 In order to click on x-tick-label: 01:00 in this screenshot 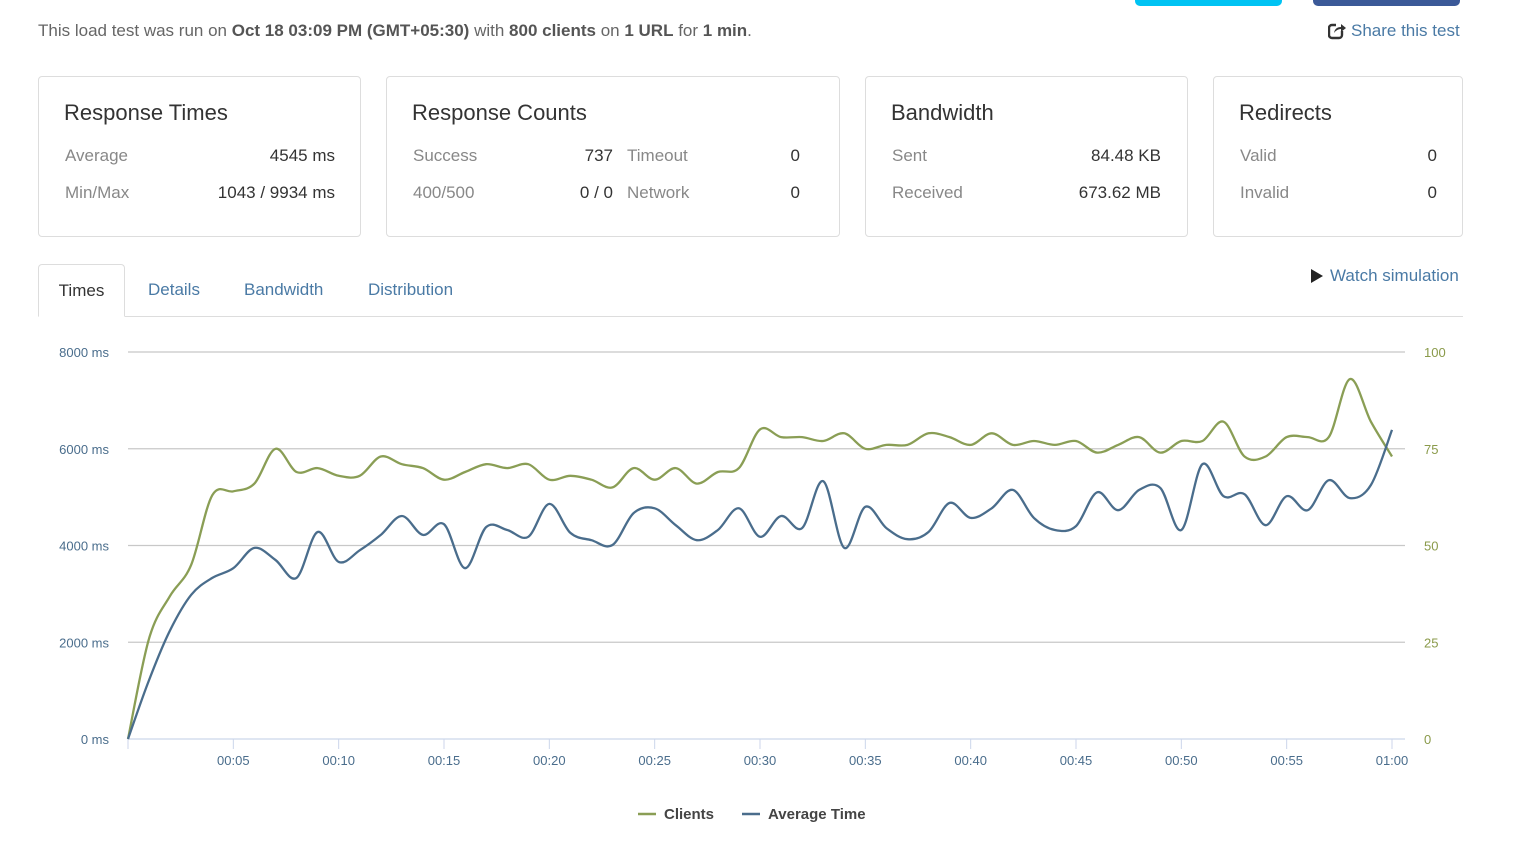, I will do `click(1392, 760)`.